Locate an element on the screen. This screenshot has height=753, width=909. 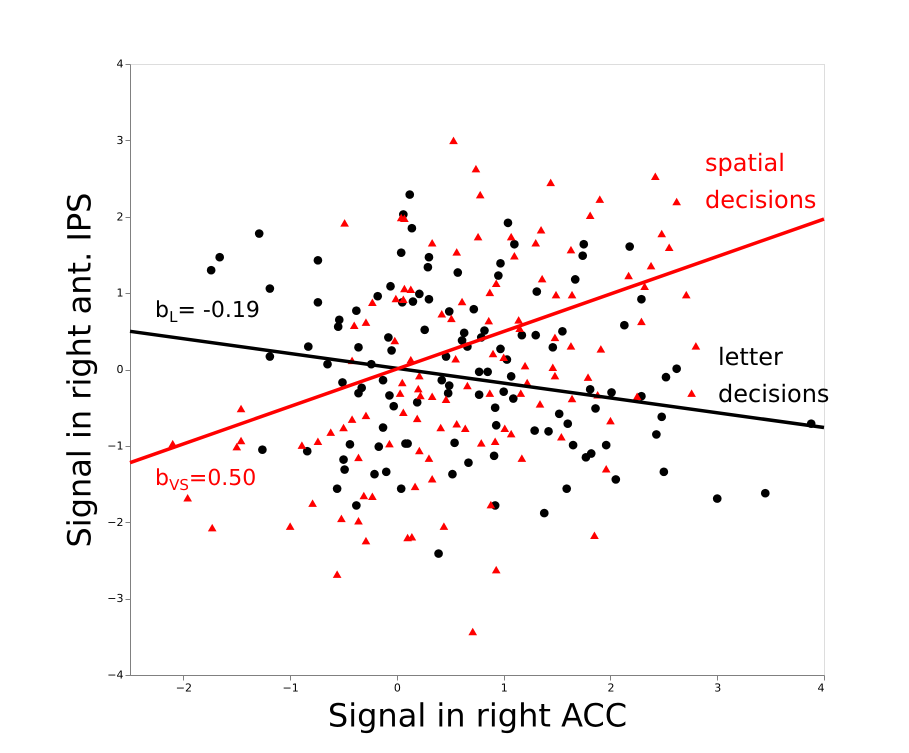
y-tick-label: 0 is located at coordinates (120, 369).